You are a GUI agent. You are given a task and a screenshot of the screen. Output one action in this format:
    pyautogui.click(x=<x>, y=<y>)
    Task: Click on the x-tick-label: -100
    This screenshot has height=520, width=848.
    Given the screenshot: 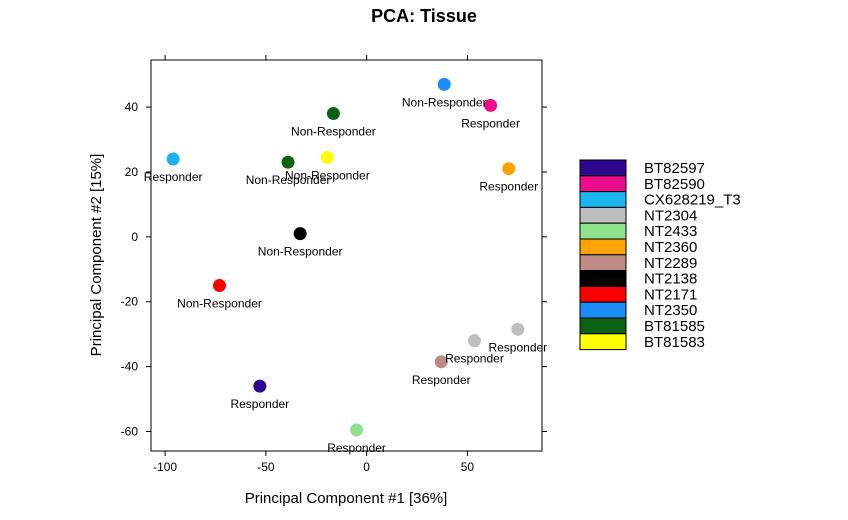 What is the action you would take?
    pyautogui.click(x=165, y=467)
    